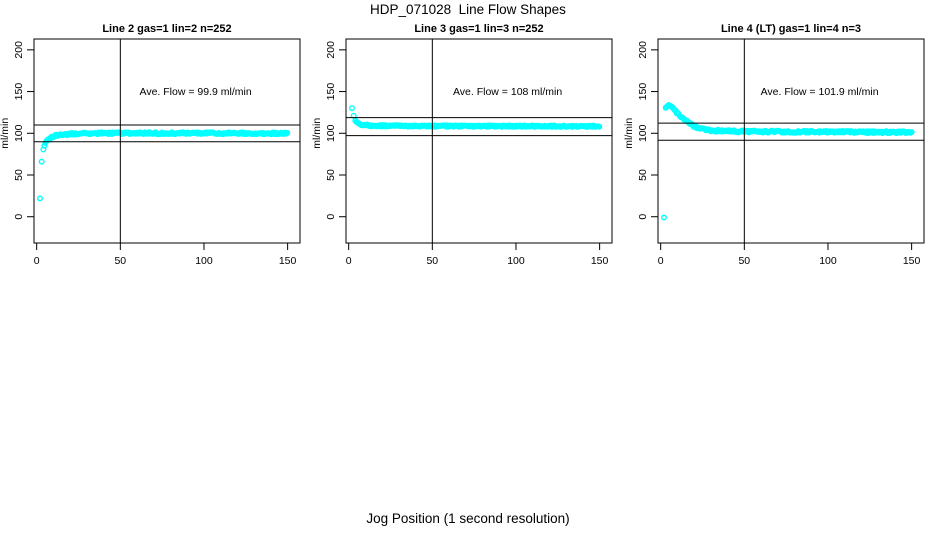 Image resolution: width=936 pixels, height=540 pixels. I want to click on ave-flow-annotation: Ave. Flow = 101.9 ml/min, so click(820, 92).